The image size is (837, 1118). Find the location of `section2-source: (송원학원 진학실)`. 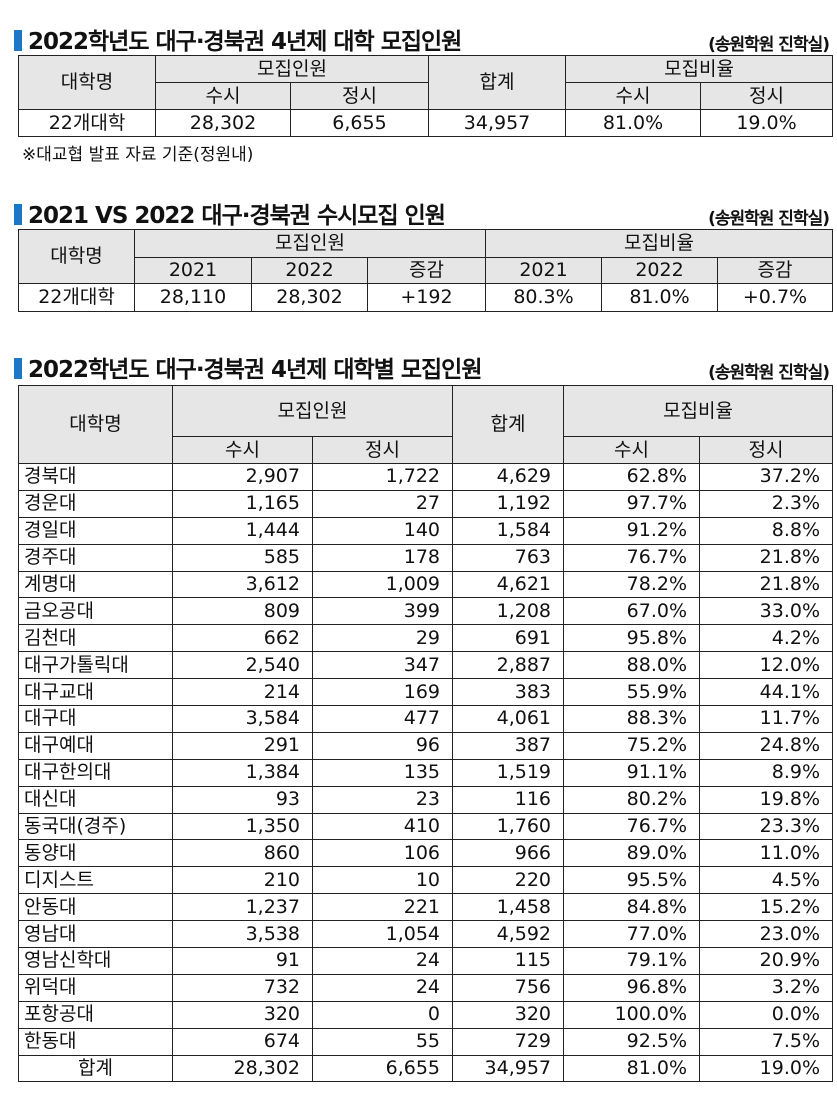

section2-source: (송원학원 진학실) is located at coordinates (769, 219).